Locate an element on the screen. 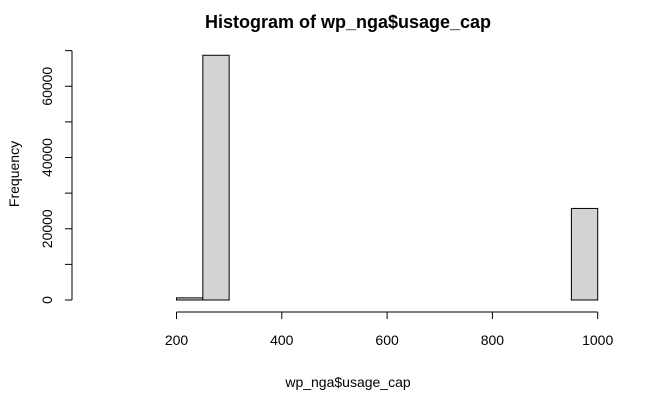 The height and width of the screenshot is (408, 661). y-axis: 0 20000 40000 60000 is located at coordinates (56, 177).